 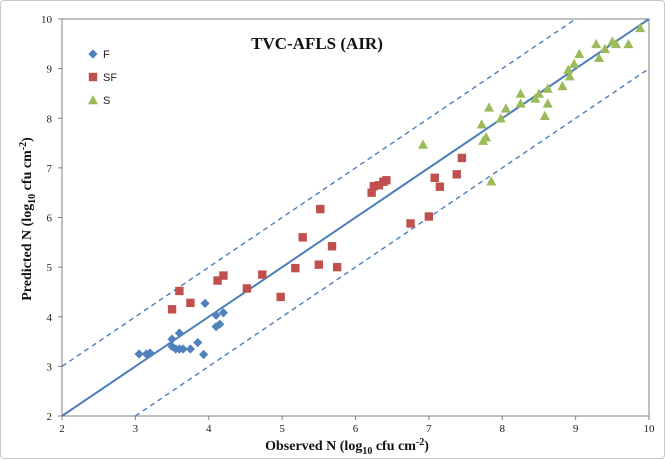 I want to click on y-tick-label: 3, so click(x=50, y=367).